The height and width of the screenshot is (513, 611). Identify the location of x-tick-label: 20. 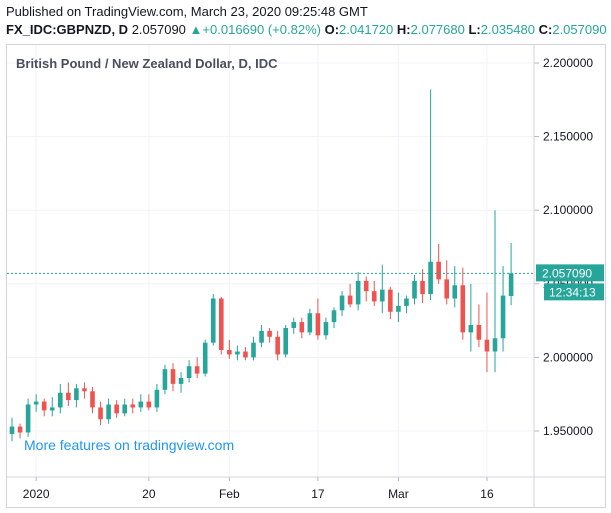
(149, 494).